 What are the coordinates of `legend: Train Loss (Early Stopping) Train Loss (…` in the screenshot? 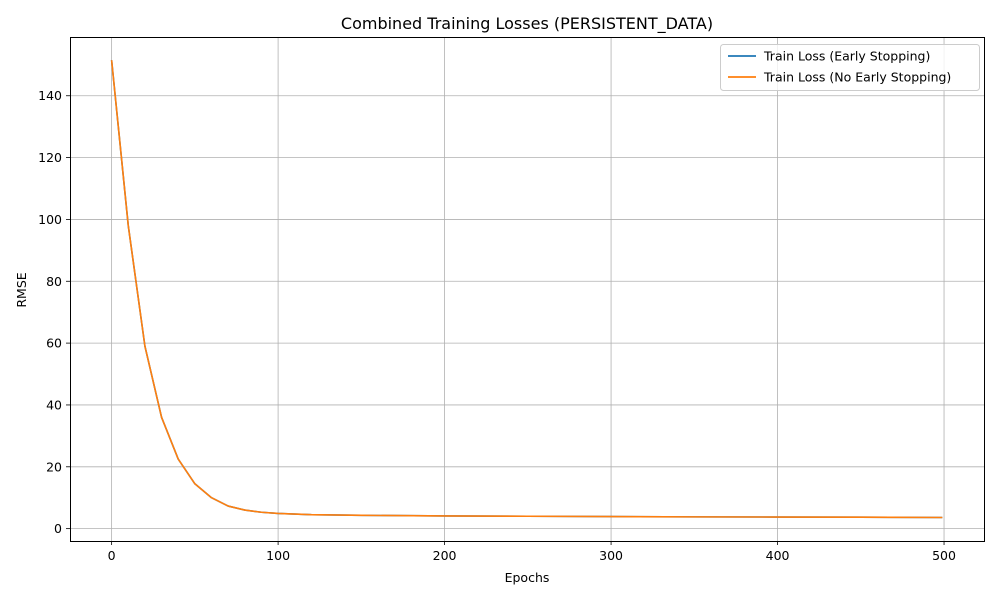 It's located at (850, 67).